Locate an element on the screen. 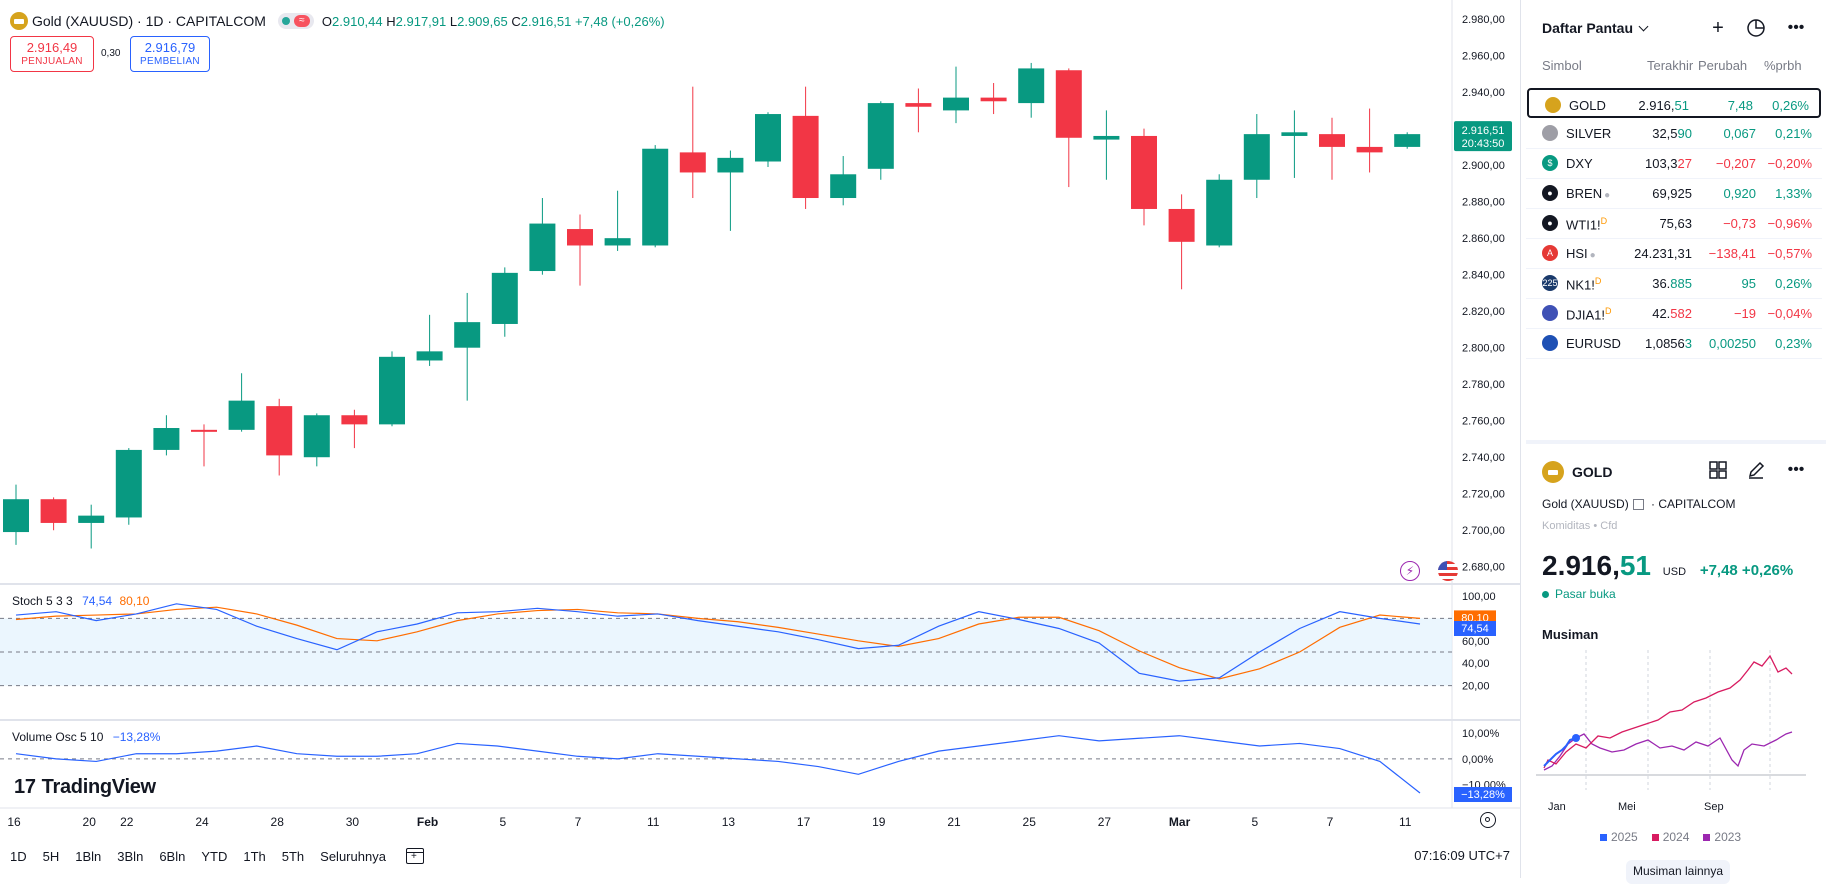 Image resolution: width=1826 pixels, height=884 pixels. row-symbol: WTI1!D is located at coordinates (1587, 224).